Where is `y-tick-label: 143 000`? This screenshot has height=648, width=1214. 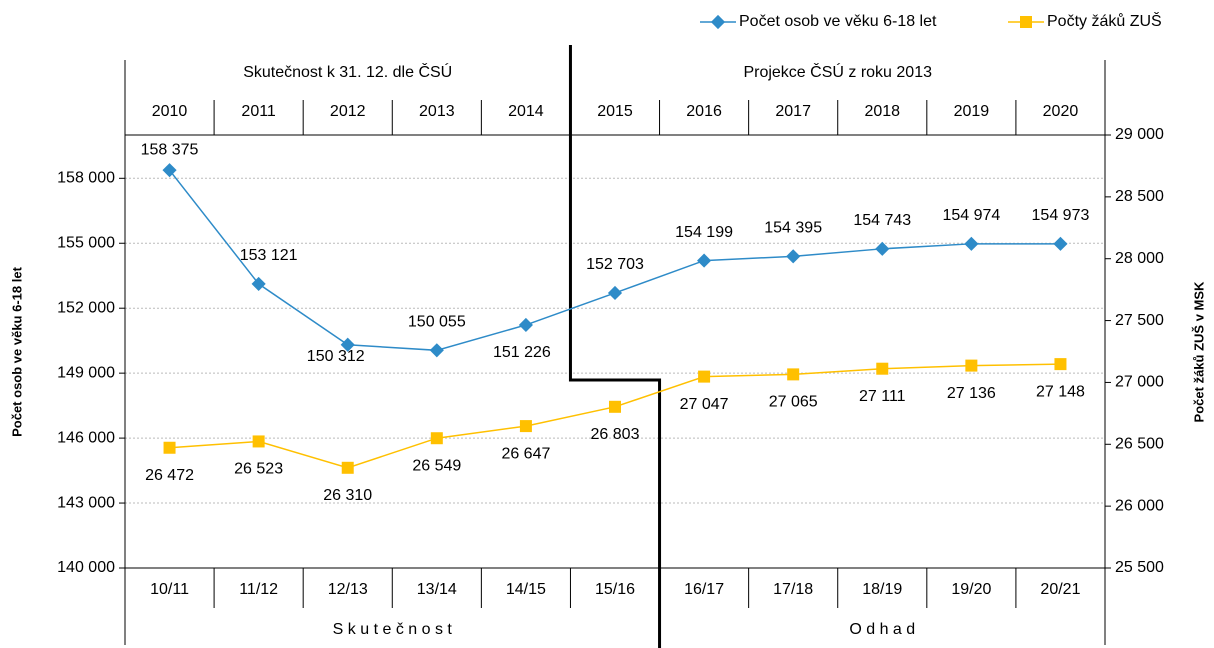
y-tick-label: 143 000 is located at coordinates (86, 502).